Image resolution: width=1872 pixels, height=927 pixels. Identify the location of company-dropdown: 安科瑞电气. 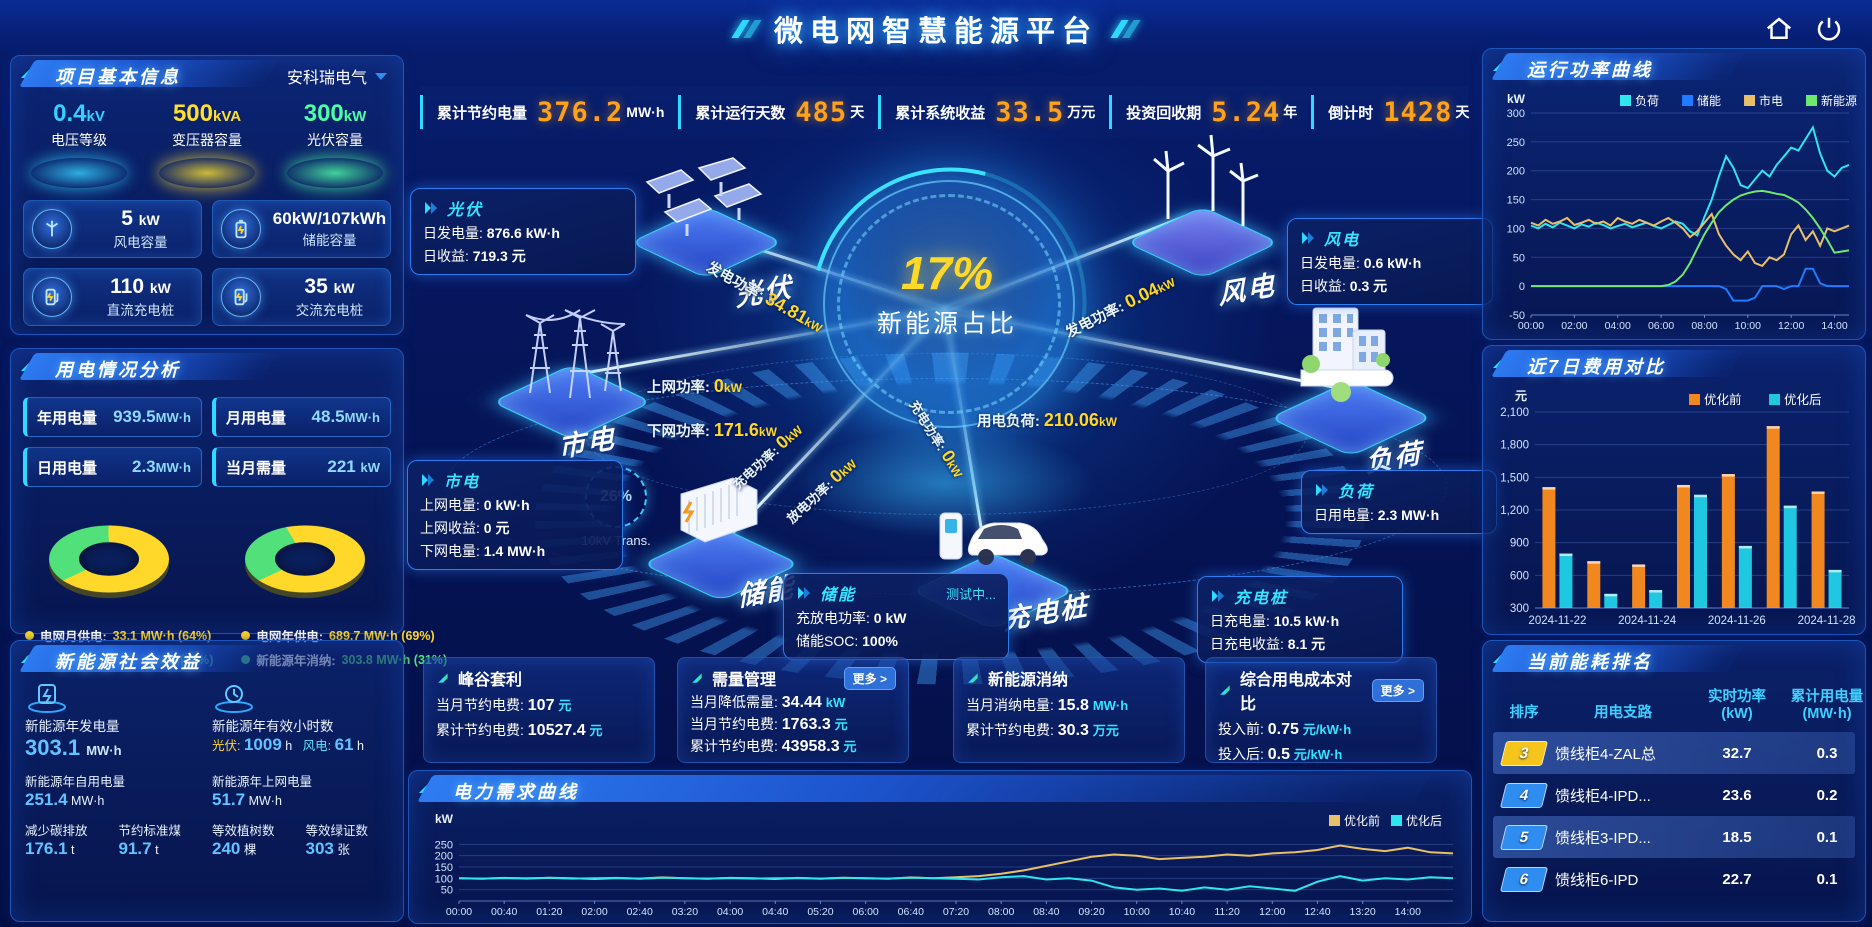
(337, 76).